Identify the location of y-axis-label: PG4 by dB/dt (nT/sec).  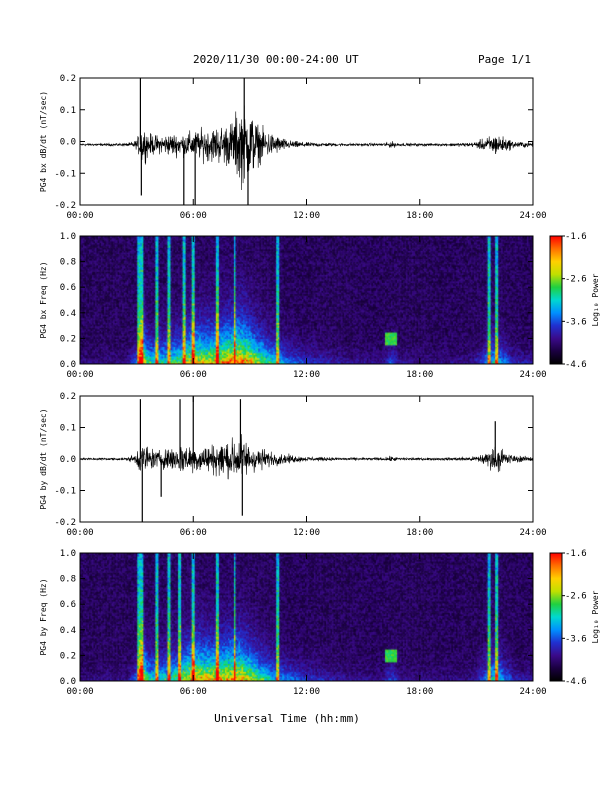
(43, 458).